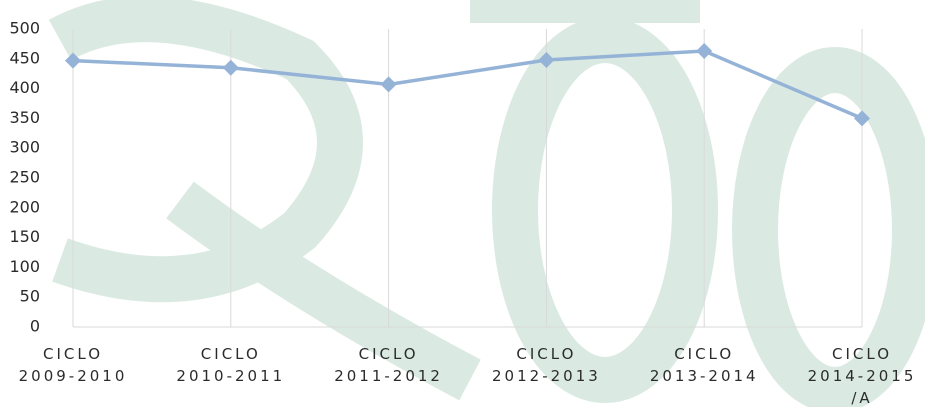 The image size is (925, 407). Describe the element at coordinates (388, 365) in the screenshot. I see `x-tick-label: CICLO 2011-2012` at that location.